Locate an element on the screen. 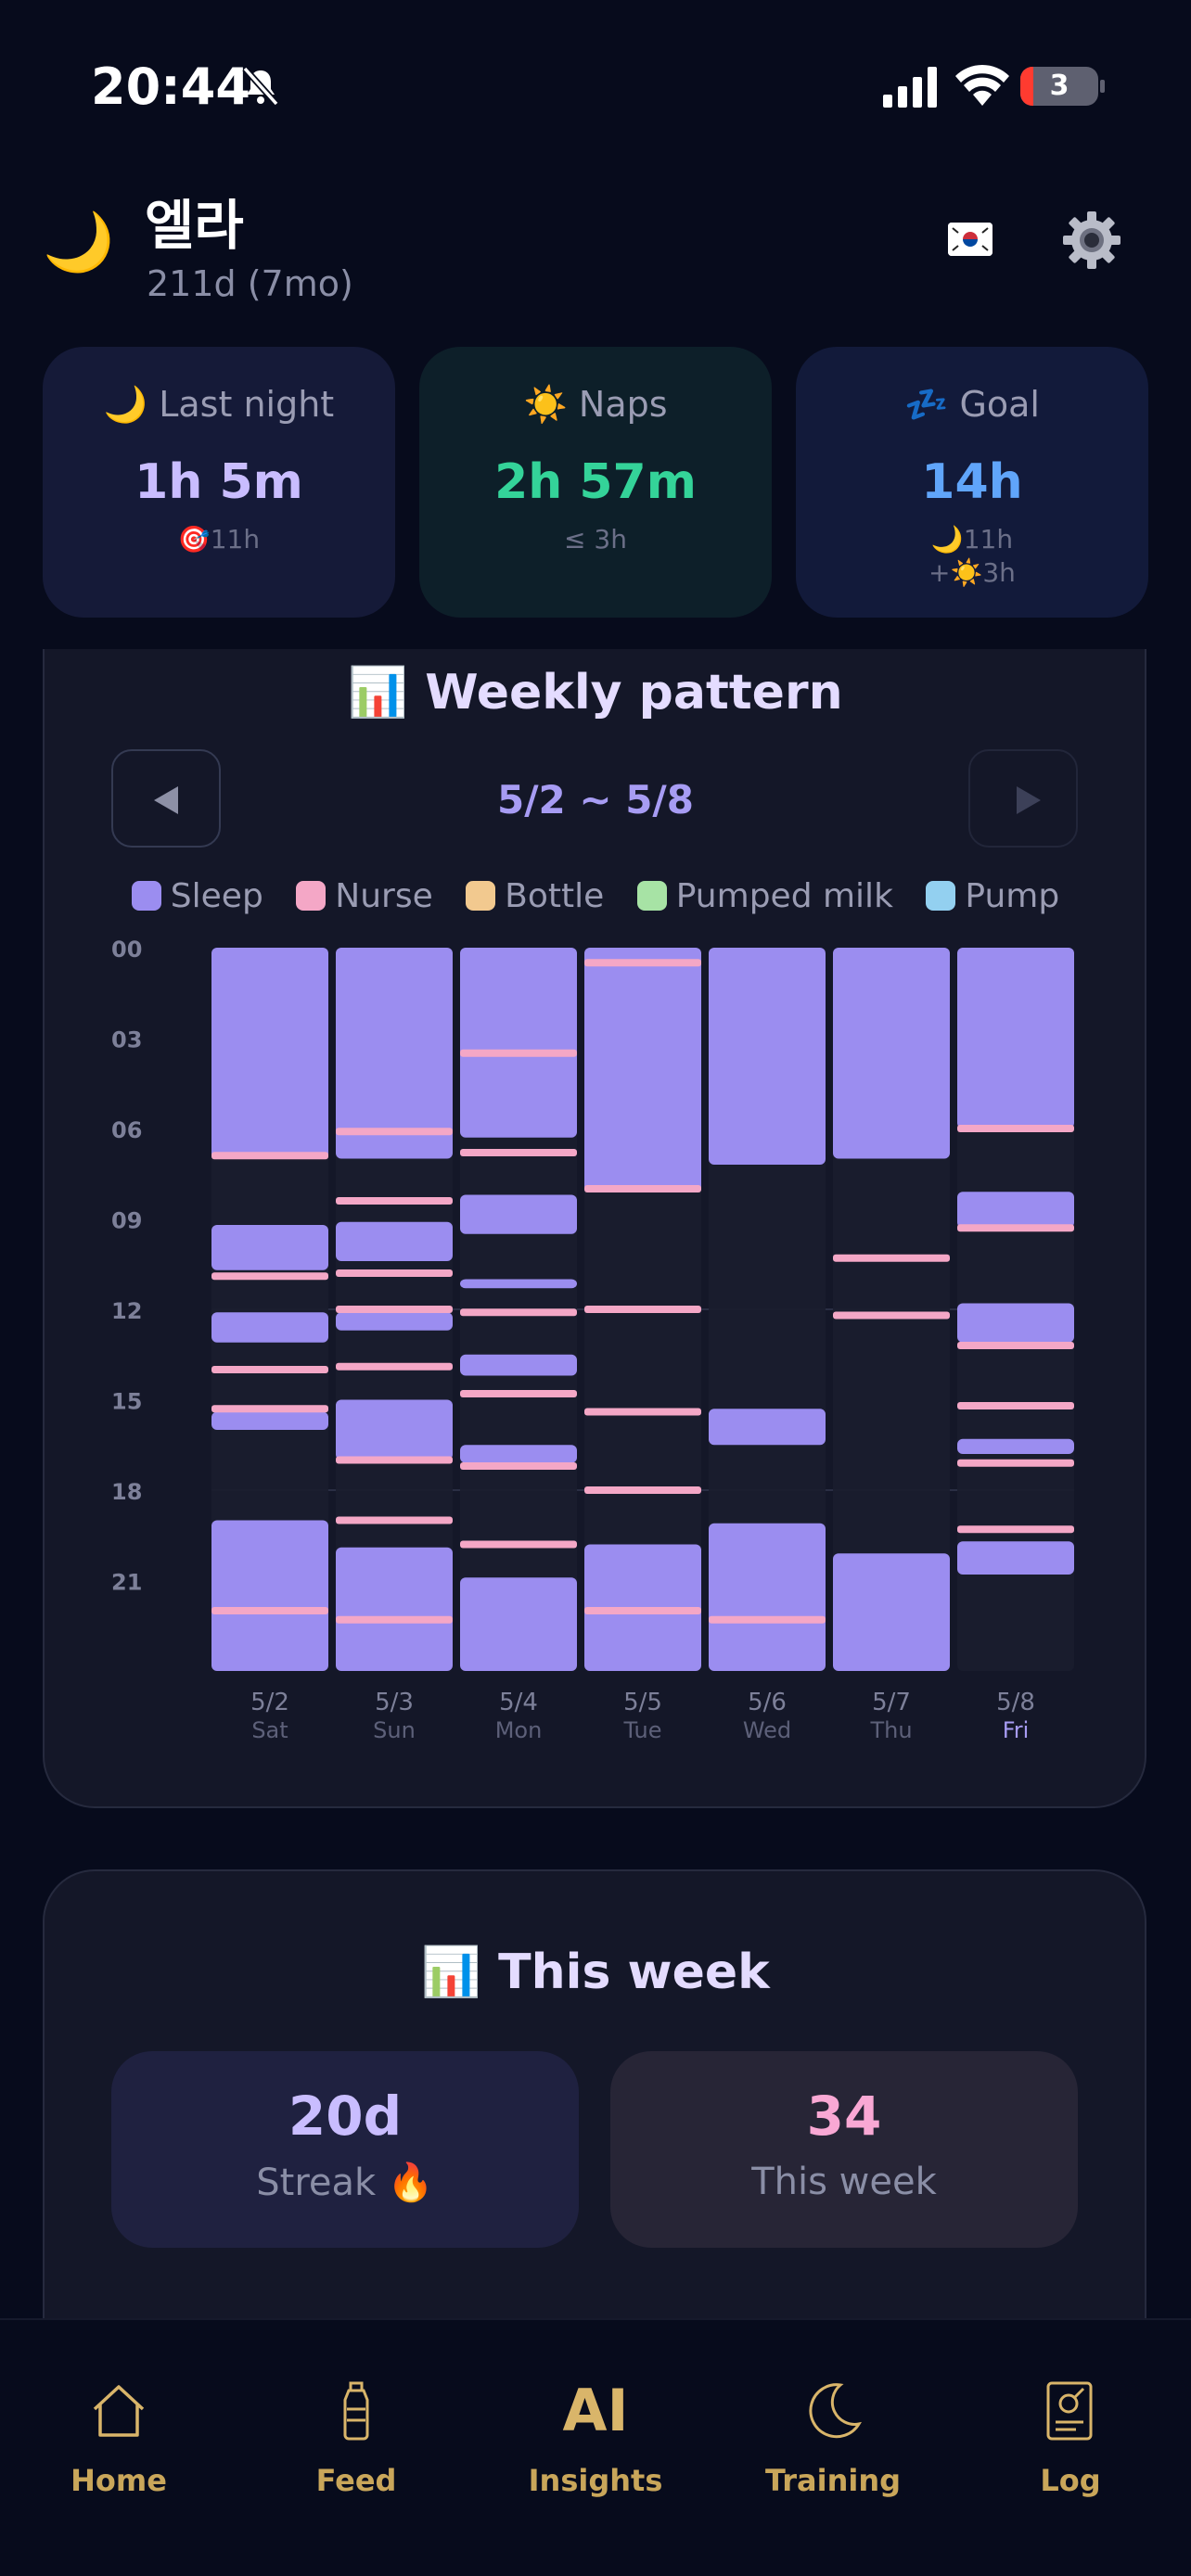 Image resolution: width=1191 pixels, height=2576 pixels. x-tick-weekday: Tue is located at coordinates (642, 1730).